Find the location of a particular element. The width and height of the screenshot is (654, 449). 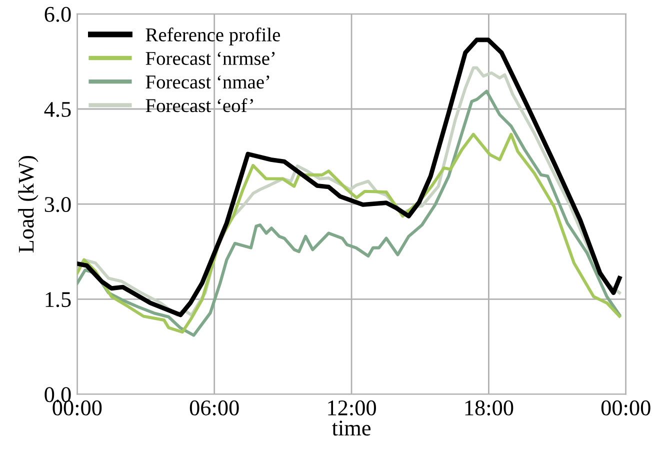

x-tick-label: 12:00 is located at coordinates (352, 408).